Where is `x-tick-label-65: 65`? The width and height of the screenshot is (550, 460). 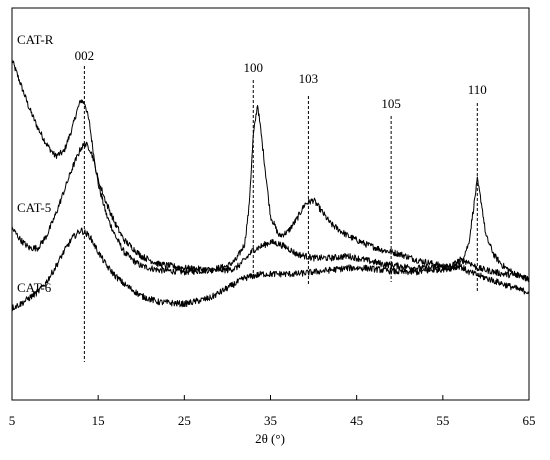
x-tick-label-65: 65 is located at coordinates (529, 420).